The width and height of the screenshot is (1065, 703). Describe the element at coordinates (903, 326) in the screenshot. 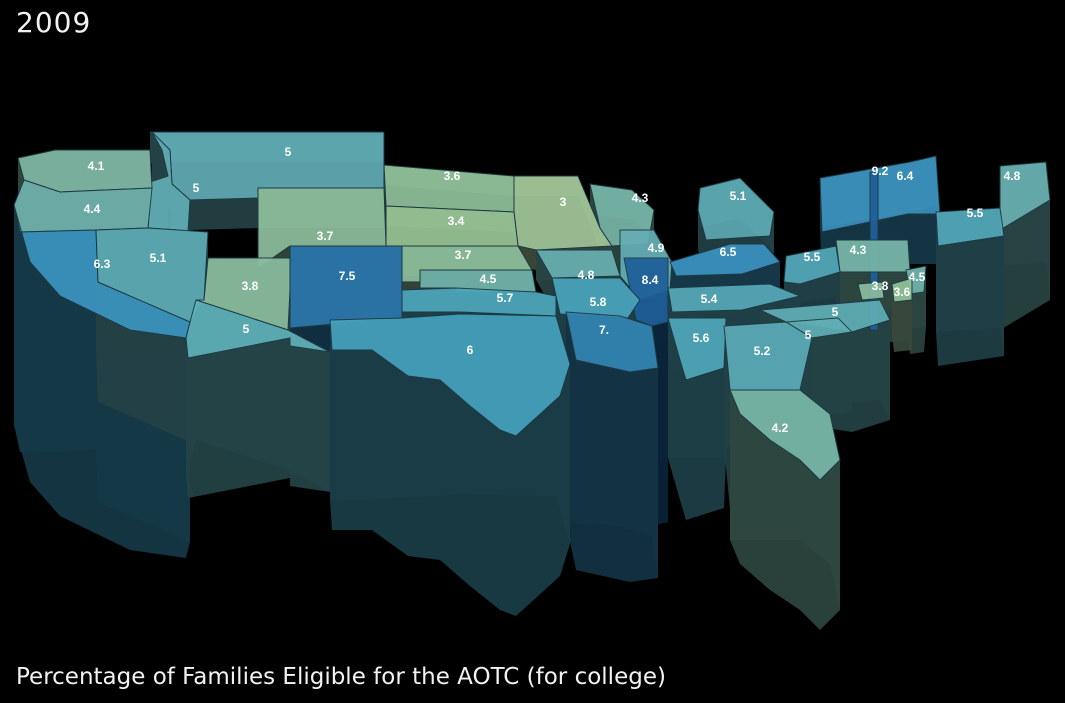

I see `extrusion-delaware` at that location.